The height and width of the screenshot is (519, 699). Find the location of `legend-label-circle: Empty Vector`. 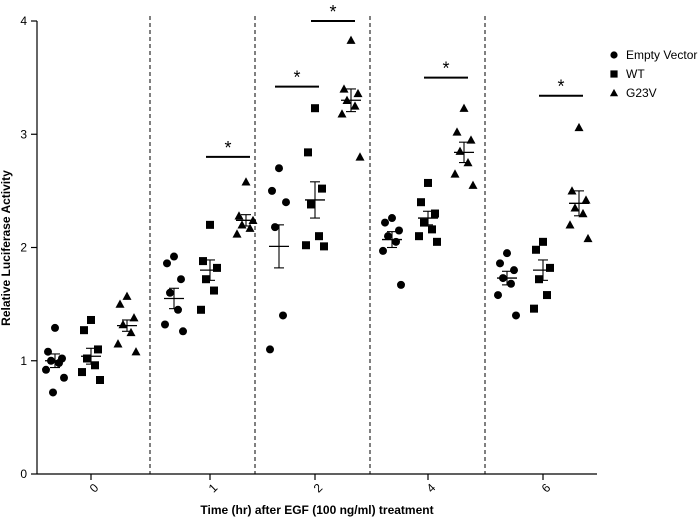

legend-label-circle: Empty Vector is located at coordinates (661, 55).